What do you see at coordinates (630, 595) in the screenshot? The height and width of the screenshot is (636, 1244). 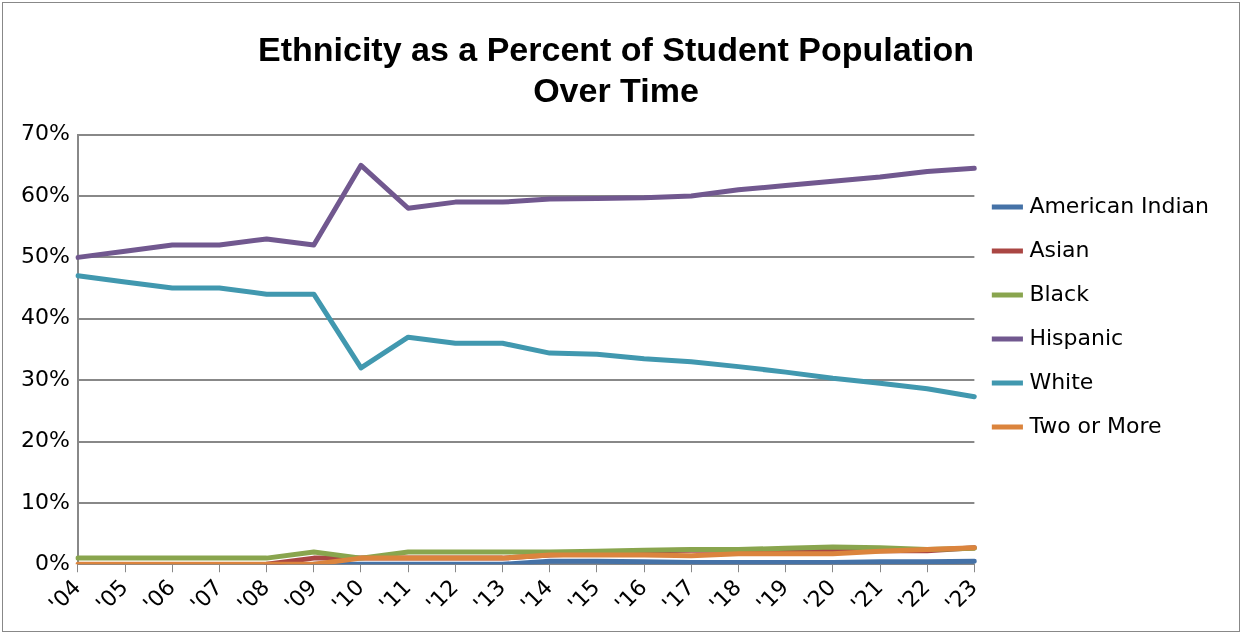 I see `x-tick-label: '16` at bounding box center [630, 595].